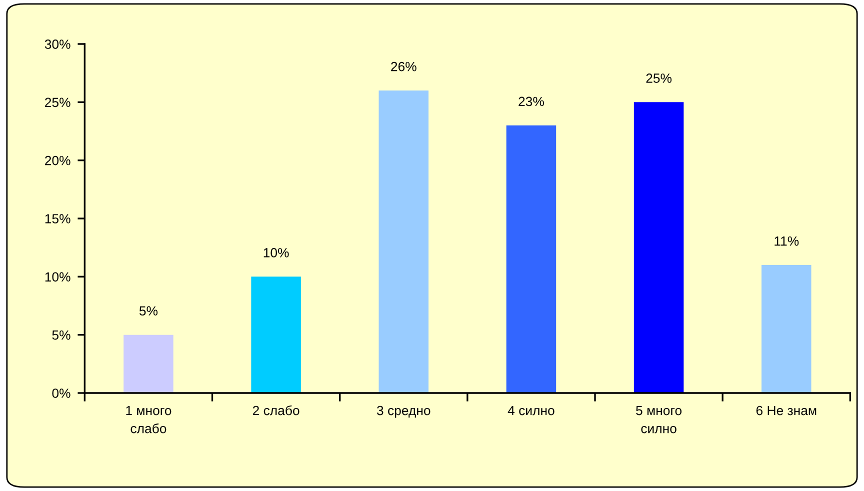 This screenshot has width=864, height=491. I want to click on data-label: 25%, so click(659, 78).